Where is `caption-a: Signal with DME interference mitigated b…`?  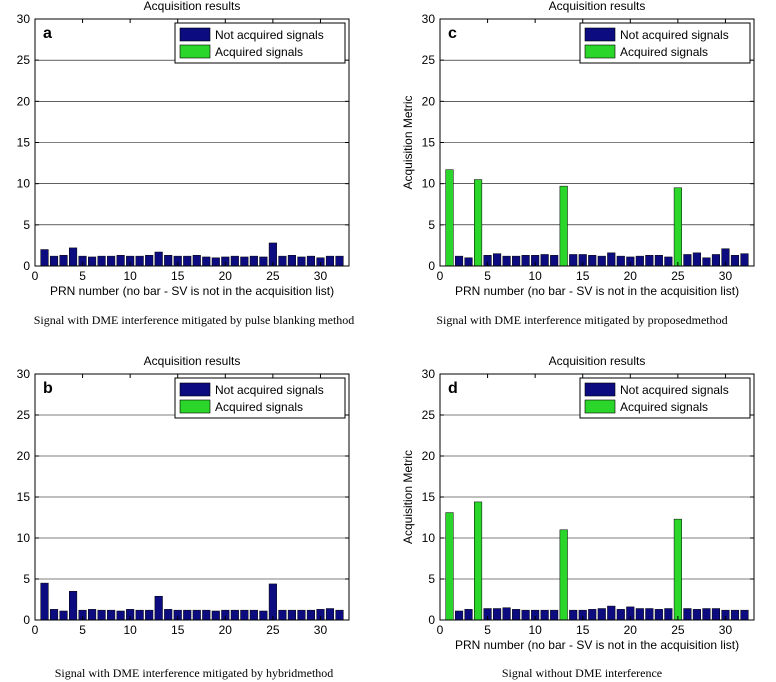
caption-a: Signal with DME interference mitigated b… is located at coordinates (194, 320).